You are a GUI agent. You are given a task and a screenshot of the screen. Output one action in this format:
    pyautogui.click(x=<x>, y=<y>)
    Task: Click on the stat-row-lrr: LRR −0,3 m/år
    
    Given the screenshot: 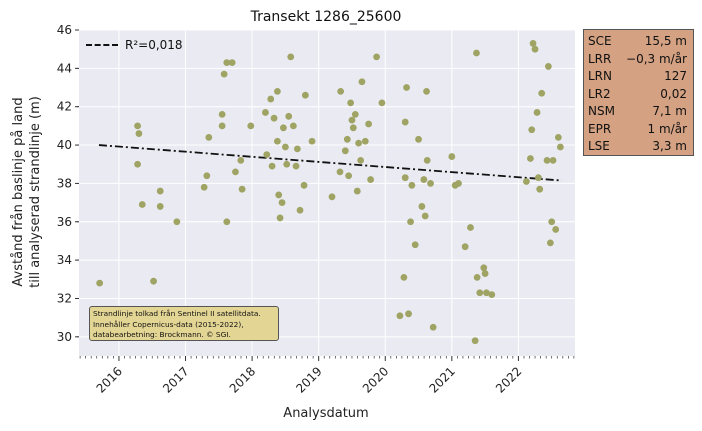 What is the action you would take?
    pyautogui.click(x=638, y=60)
    